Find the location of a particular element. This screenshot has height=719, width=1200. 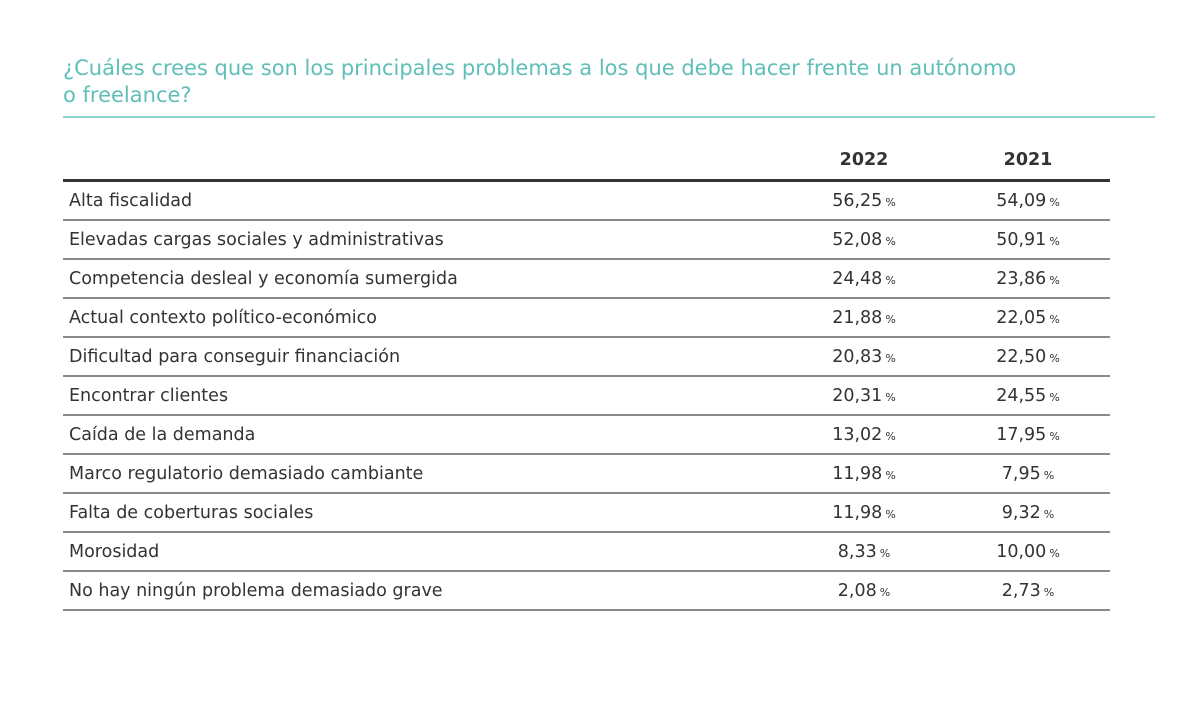

value-2021: 24,55% is located at coordinates (1028, 396).